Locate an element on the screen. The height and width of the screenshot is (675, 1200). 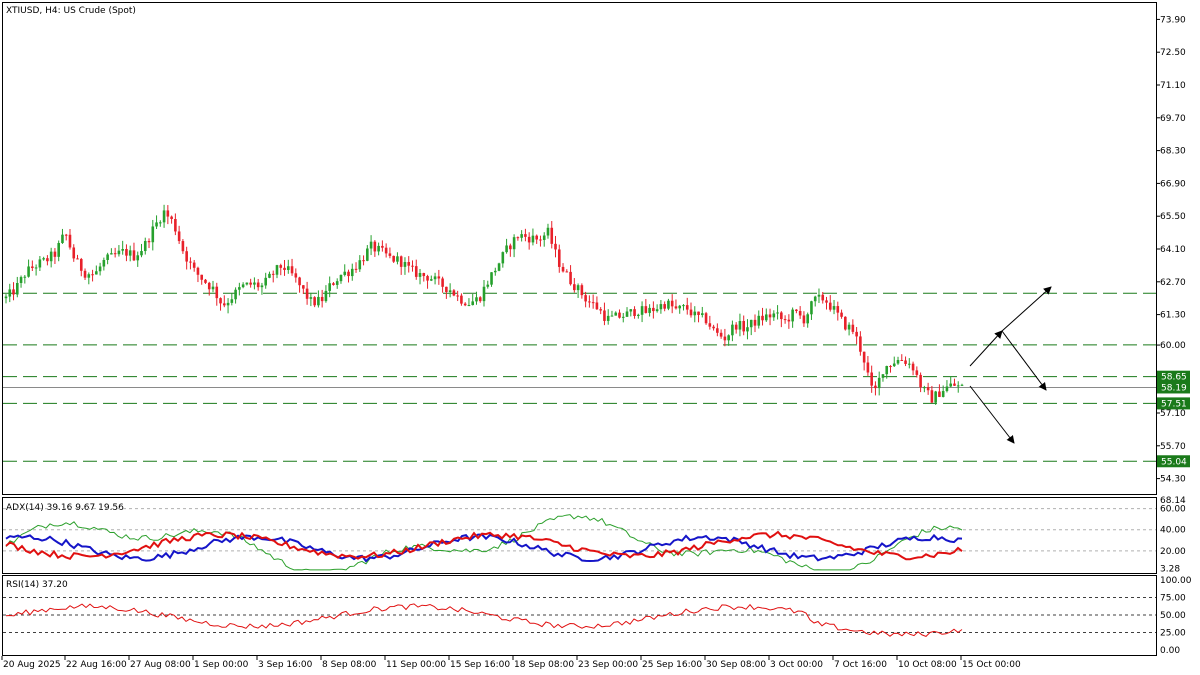
time-tick-label: 15 Oct 00:00 is located at coordinates (991, 665).